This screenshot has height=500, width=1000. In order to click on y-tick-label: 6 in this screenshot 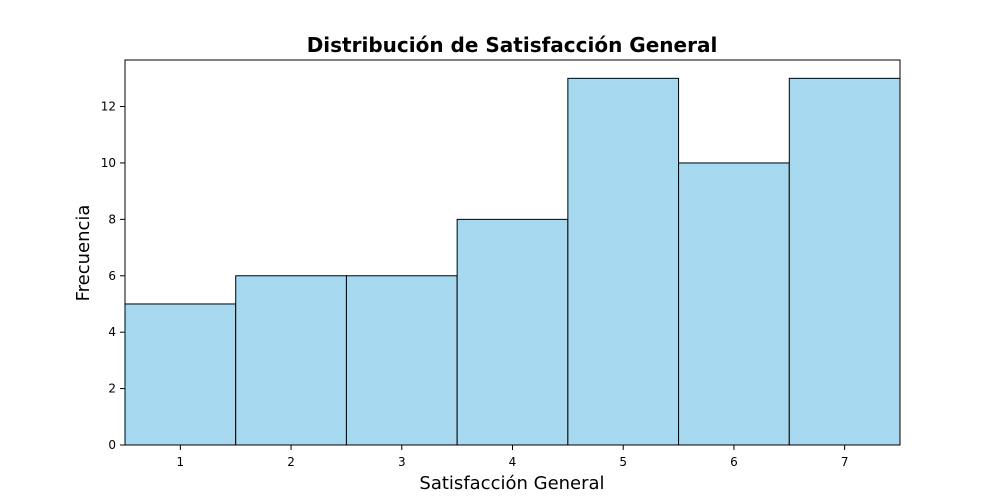, I will do `click(112, 276)`.